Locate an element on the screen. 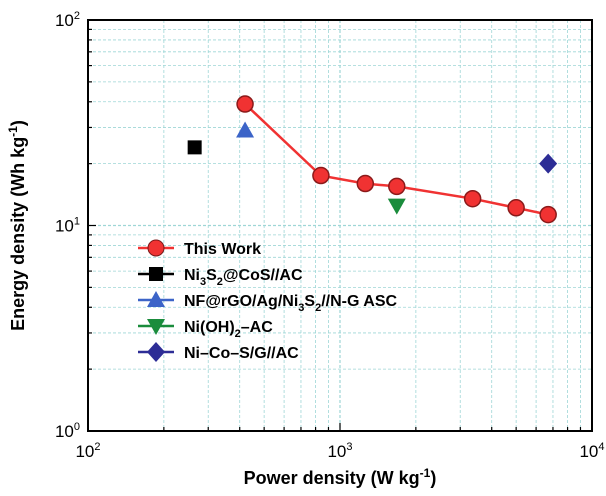 The height and width of the screenshot is (496, 606). x-axis-title-base: Power density (W kg is located at coordinates (332, 478).